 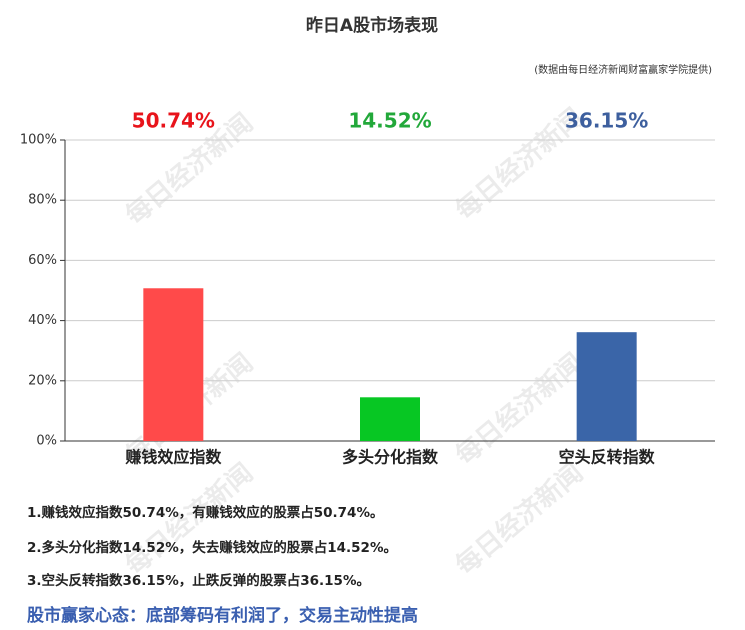 I want to click on y-tick-label: 40%, so click(x=42, y=320).